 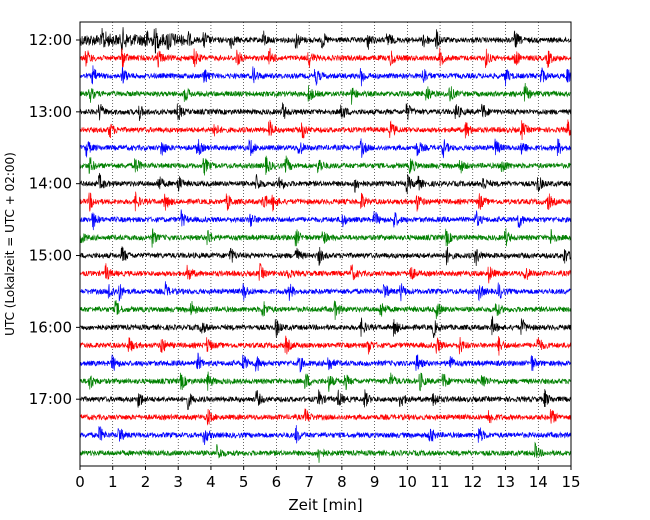 What do you see at coordinates (113, 482) in the screenshot?
I see `x-tick-label: 1` at bounding box center [113, 482].